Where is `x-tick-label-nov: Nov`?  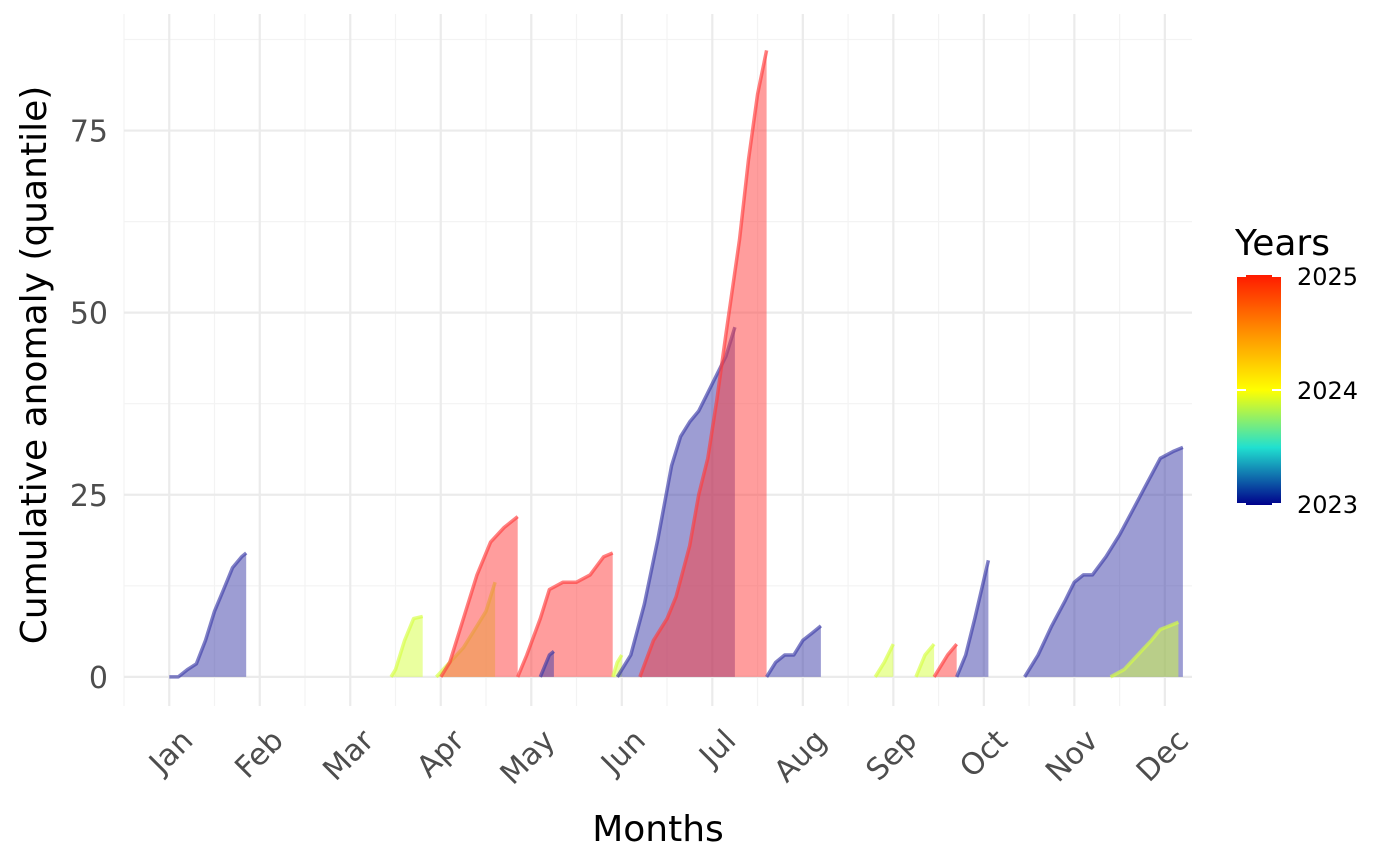
x-tick-label-nov: Nov is located at coordinates (1072, 756).